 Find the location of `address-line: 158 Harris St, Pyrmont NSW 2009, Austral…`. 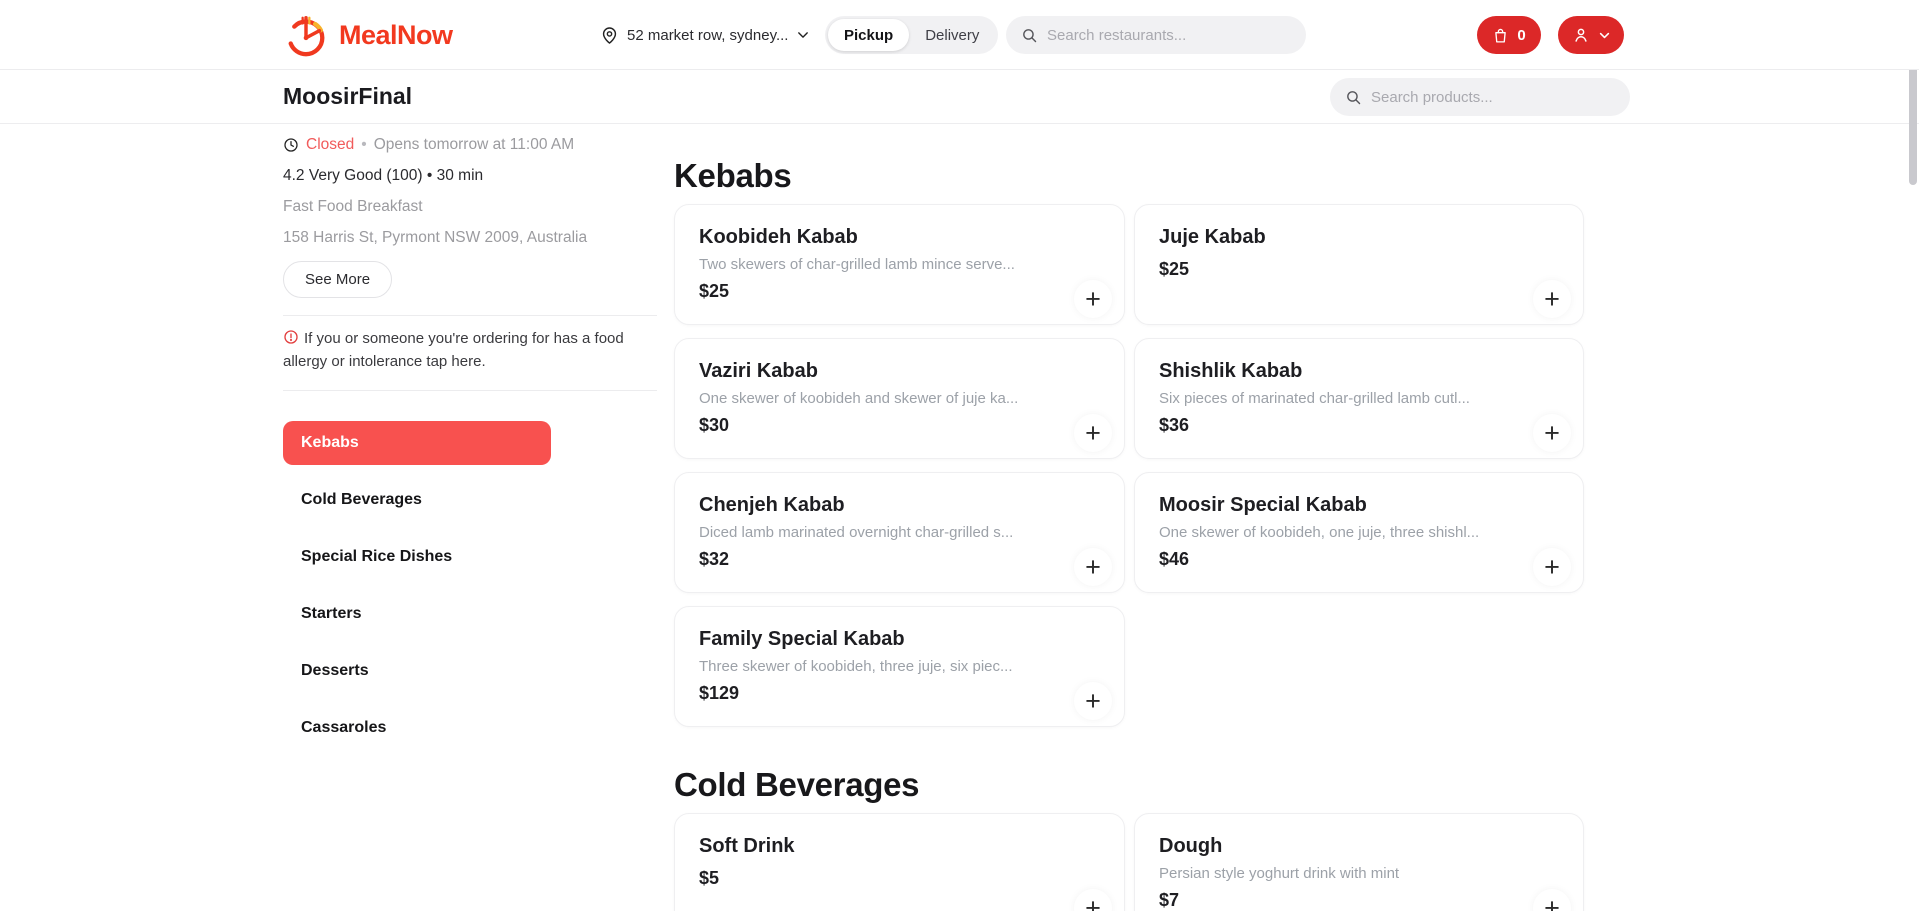

address-line: 158 Harris St, Pyrmont NSW 2009, Austral… is located at coordinates (435, 237).